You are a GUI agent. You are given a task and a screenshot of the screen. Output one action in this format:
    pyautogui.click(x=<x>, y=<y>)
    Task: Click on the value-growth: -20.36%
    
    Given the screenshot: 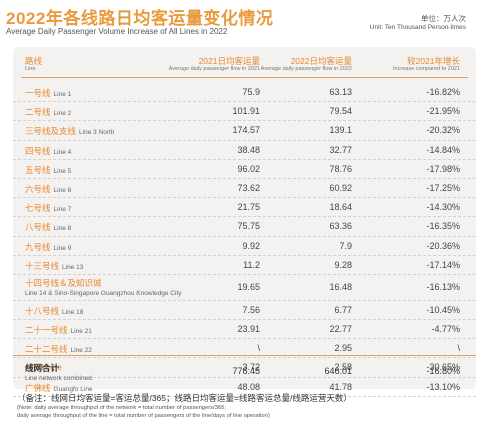 What is the action you would take?
    pyautogui.click(x=443, y=245)
    